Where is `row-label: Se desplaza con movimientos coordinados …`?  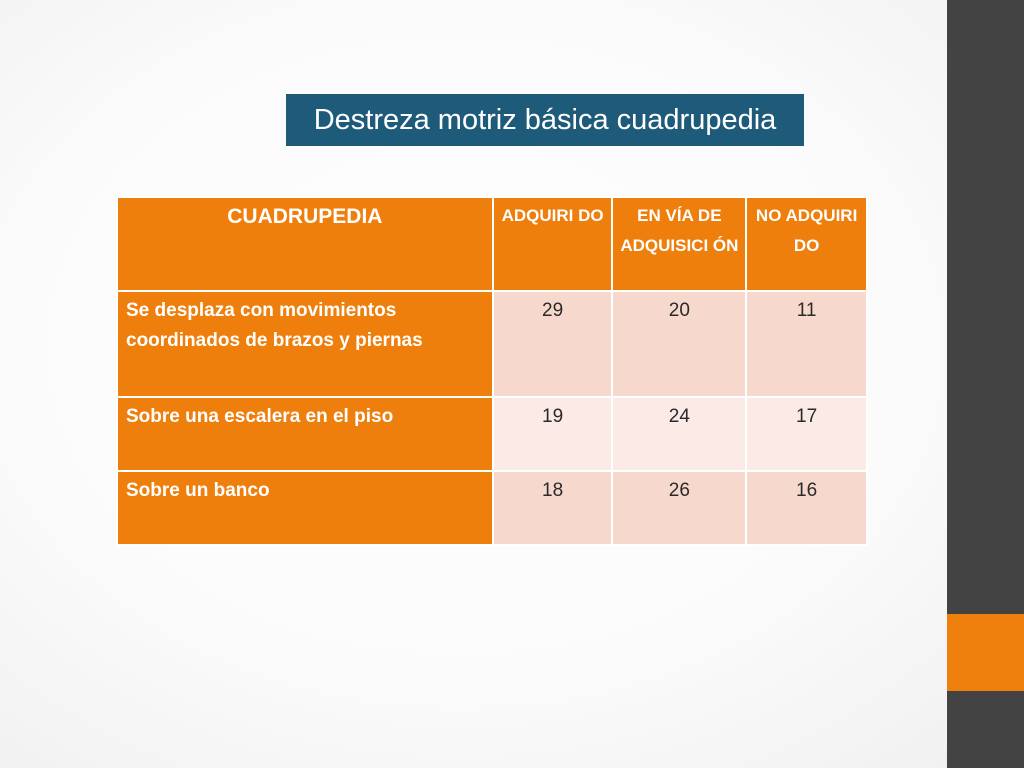 row-label: Se desplaza con movimientos coordinados … is located at coordinates (305, 344).